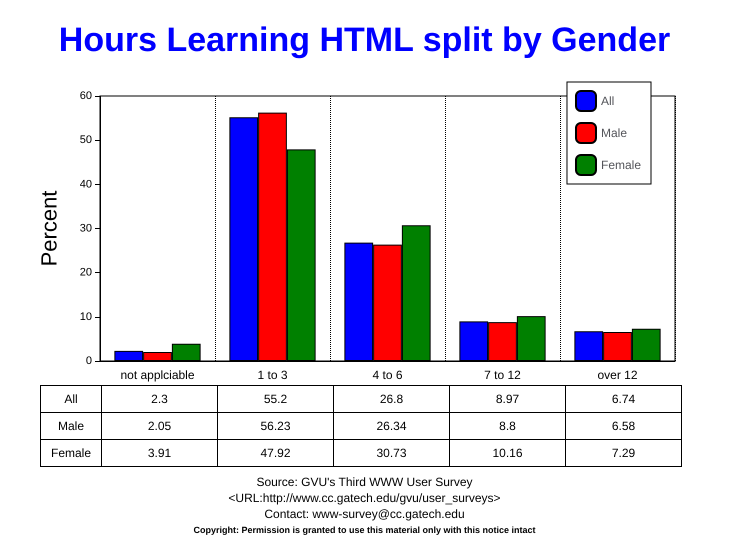 This screenshot has width=729, height=553. Describe the element at coordinates (86, 184) in the screenshot. I see `y-tick-label: 40` at that location.